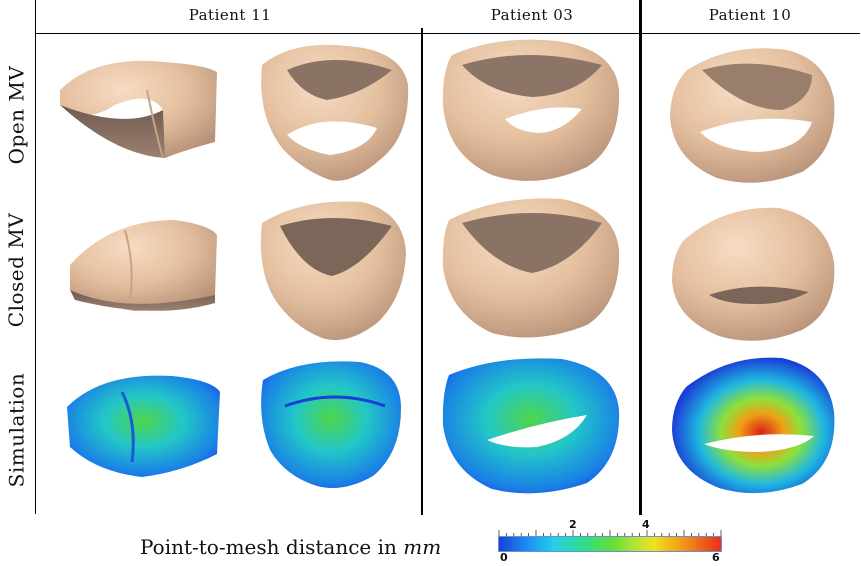  Describe the element at coordinates (504, 557) in the screenshot. I see `colorbar-label-0: 0` at that location.